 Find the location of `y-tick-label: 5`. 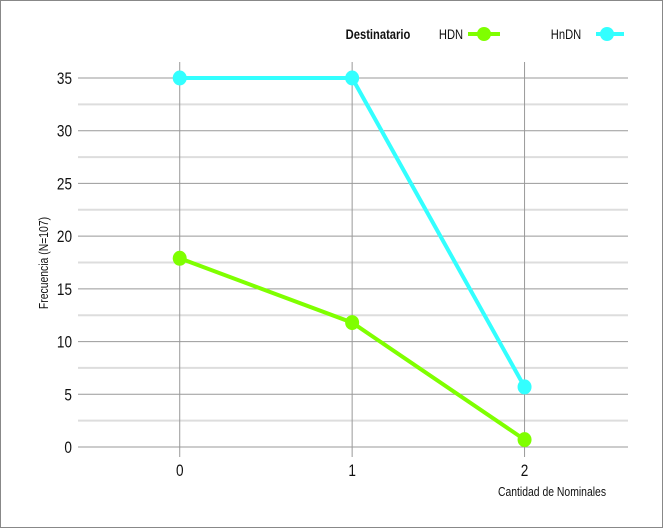

y-tick-label: 5 is located at coordinates (68, 395).